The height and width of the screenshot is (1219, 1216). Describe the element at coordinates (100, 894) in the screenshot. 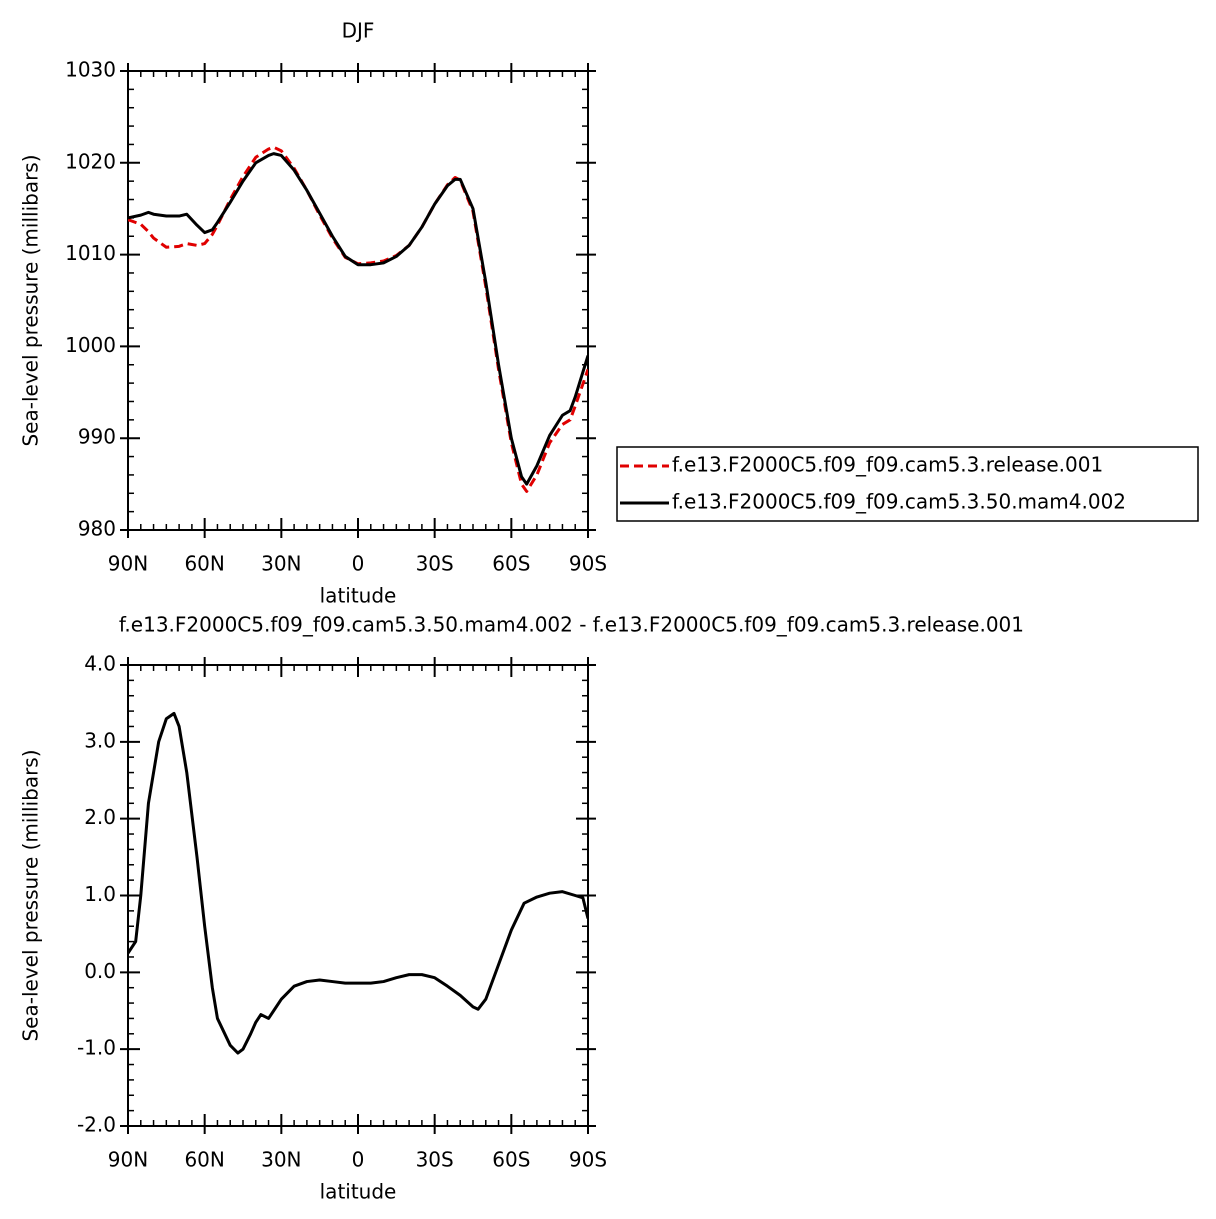

I see `y-tick-label: 1.0` at that location.